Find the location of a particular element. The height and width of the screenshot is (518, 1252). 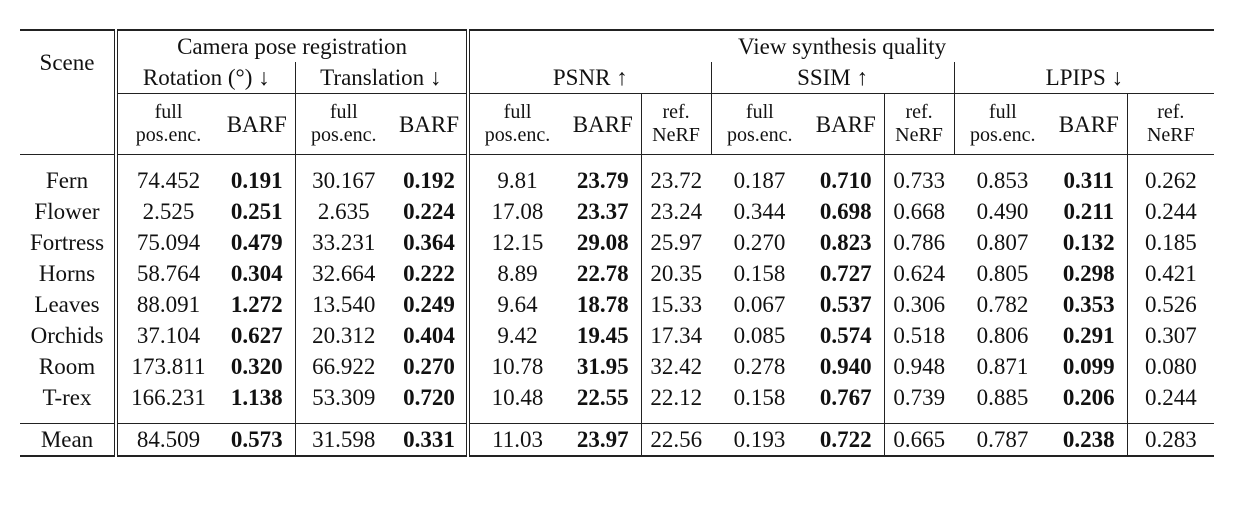

lpips-full-cell: 0.782 is located at coordinates (1002, 304).